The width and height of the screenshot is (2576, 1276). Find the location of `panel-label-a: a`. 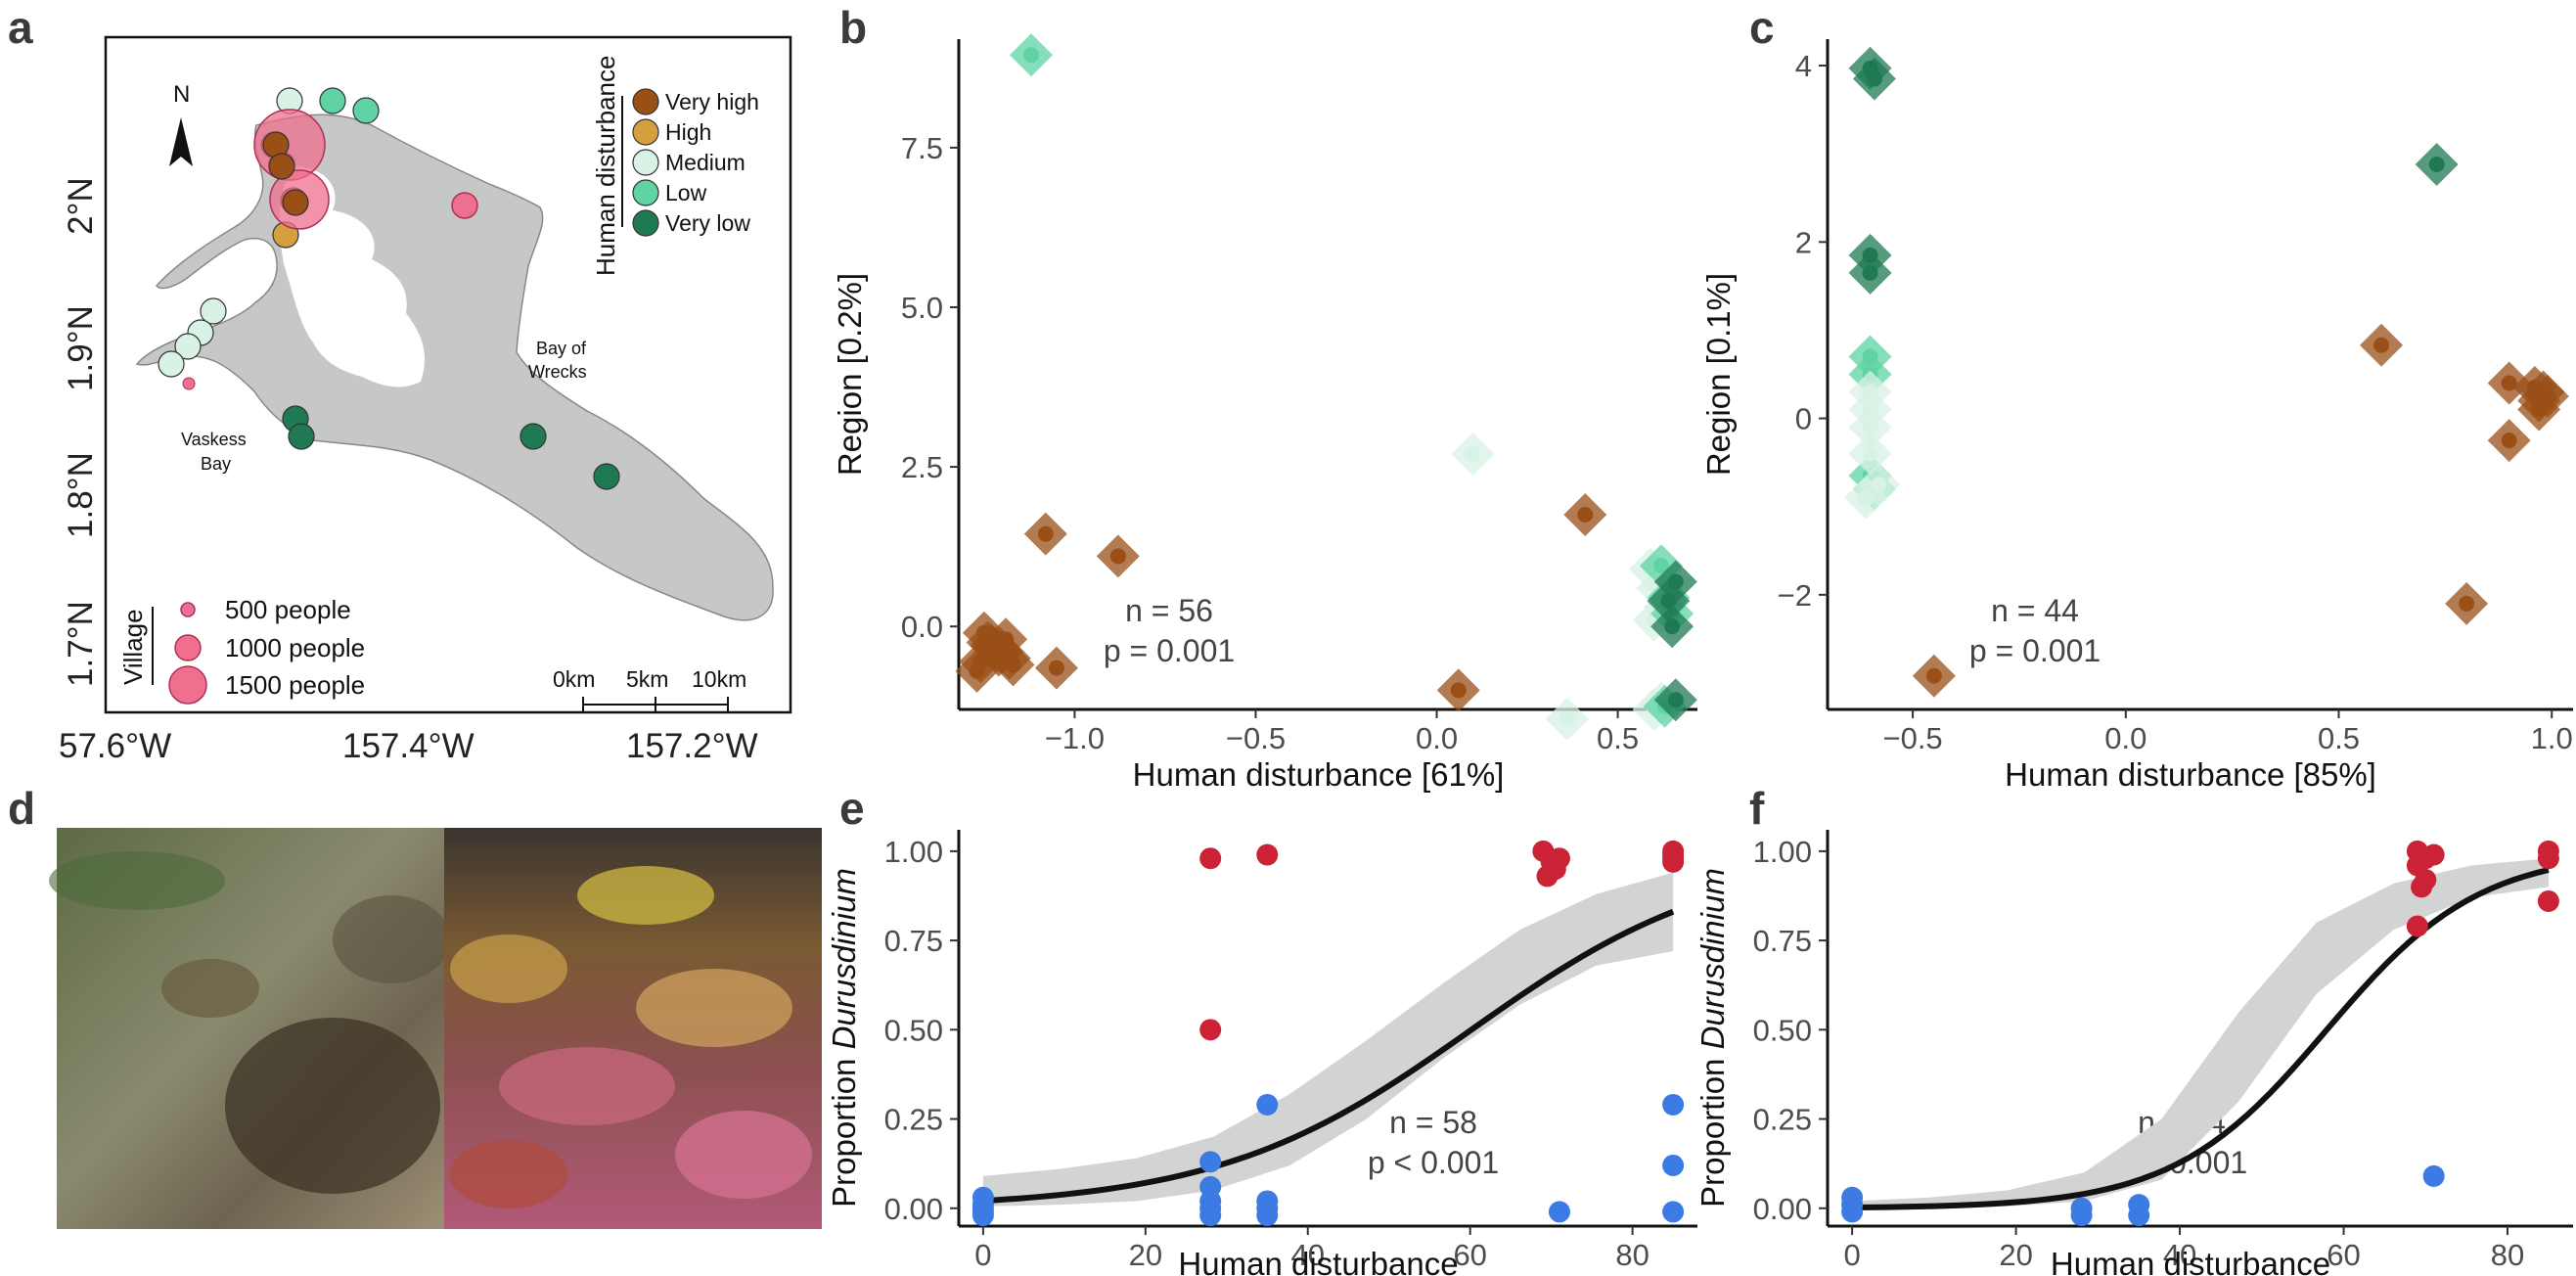

panel-label-a: a is located at coordinates (20, 27).